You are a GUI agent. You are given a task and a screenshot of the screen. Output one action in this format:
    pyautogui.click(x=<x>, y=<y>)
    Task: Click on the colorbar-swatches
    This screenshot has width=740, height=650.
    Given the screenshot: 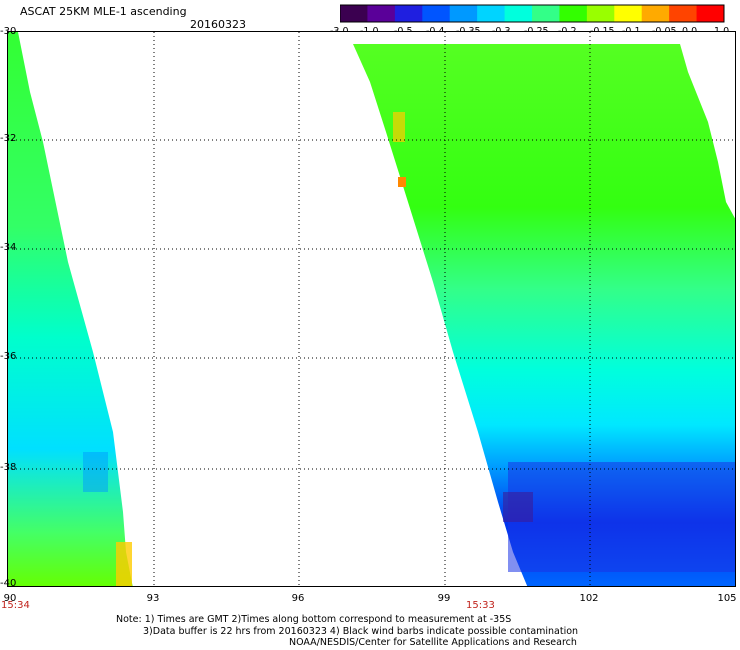 What is the action you would take?
    pyautogui.click(x=532, y=13)
    